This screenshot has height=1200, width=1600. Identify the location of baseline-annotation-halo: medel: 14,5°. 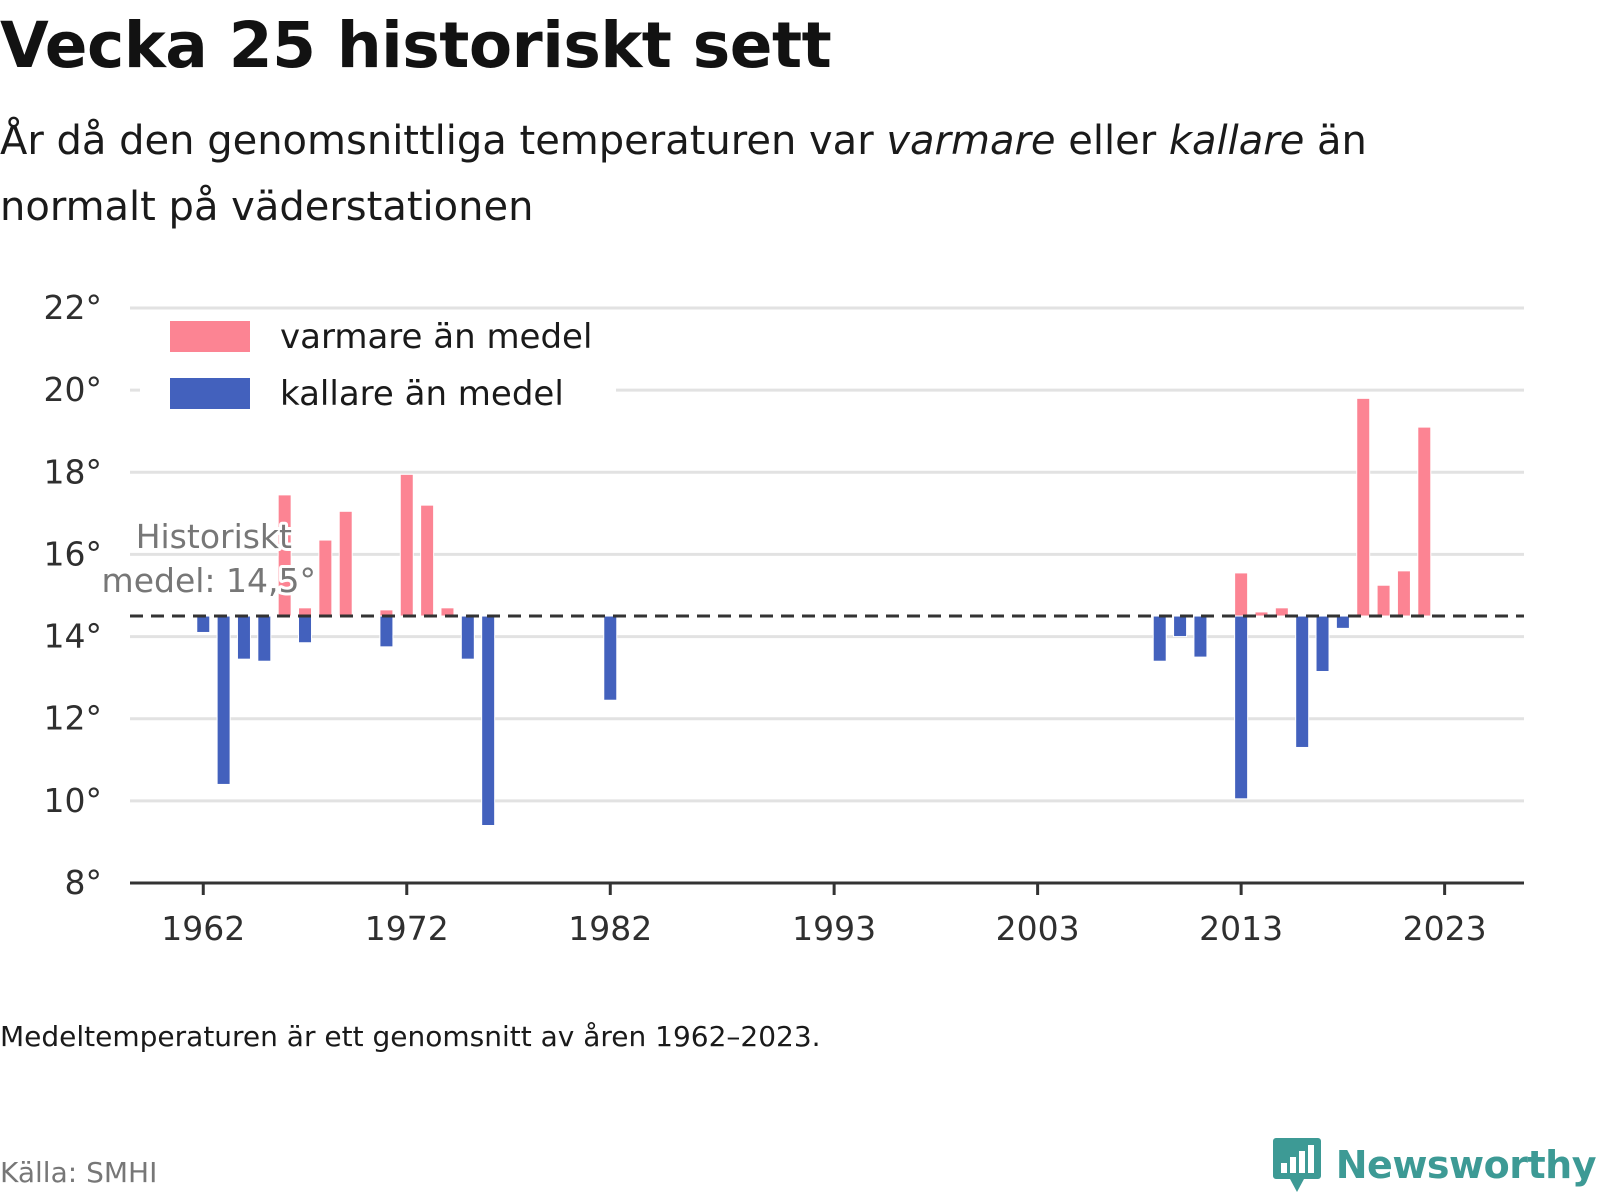
(209, 580).